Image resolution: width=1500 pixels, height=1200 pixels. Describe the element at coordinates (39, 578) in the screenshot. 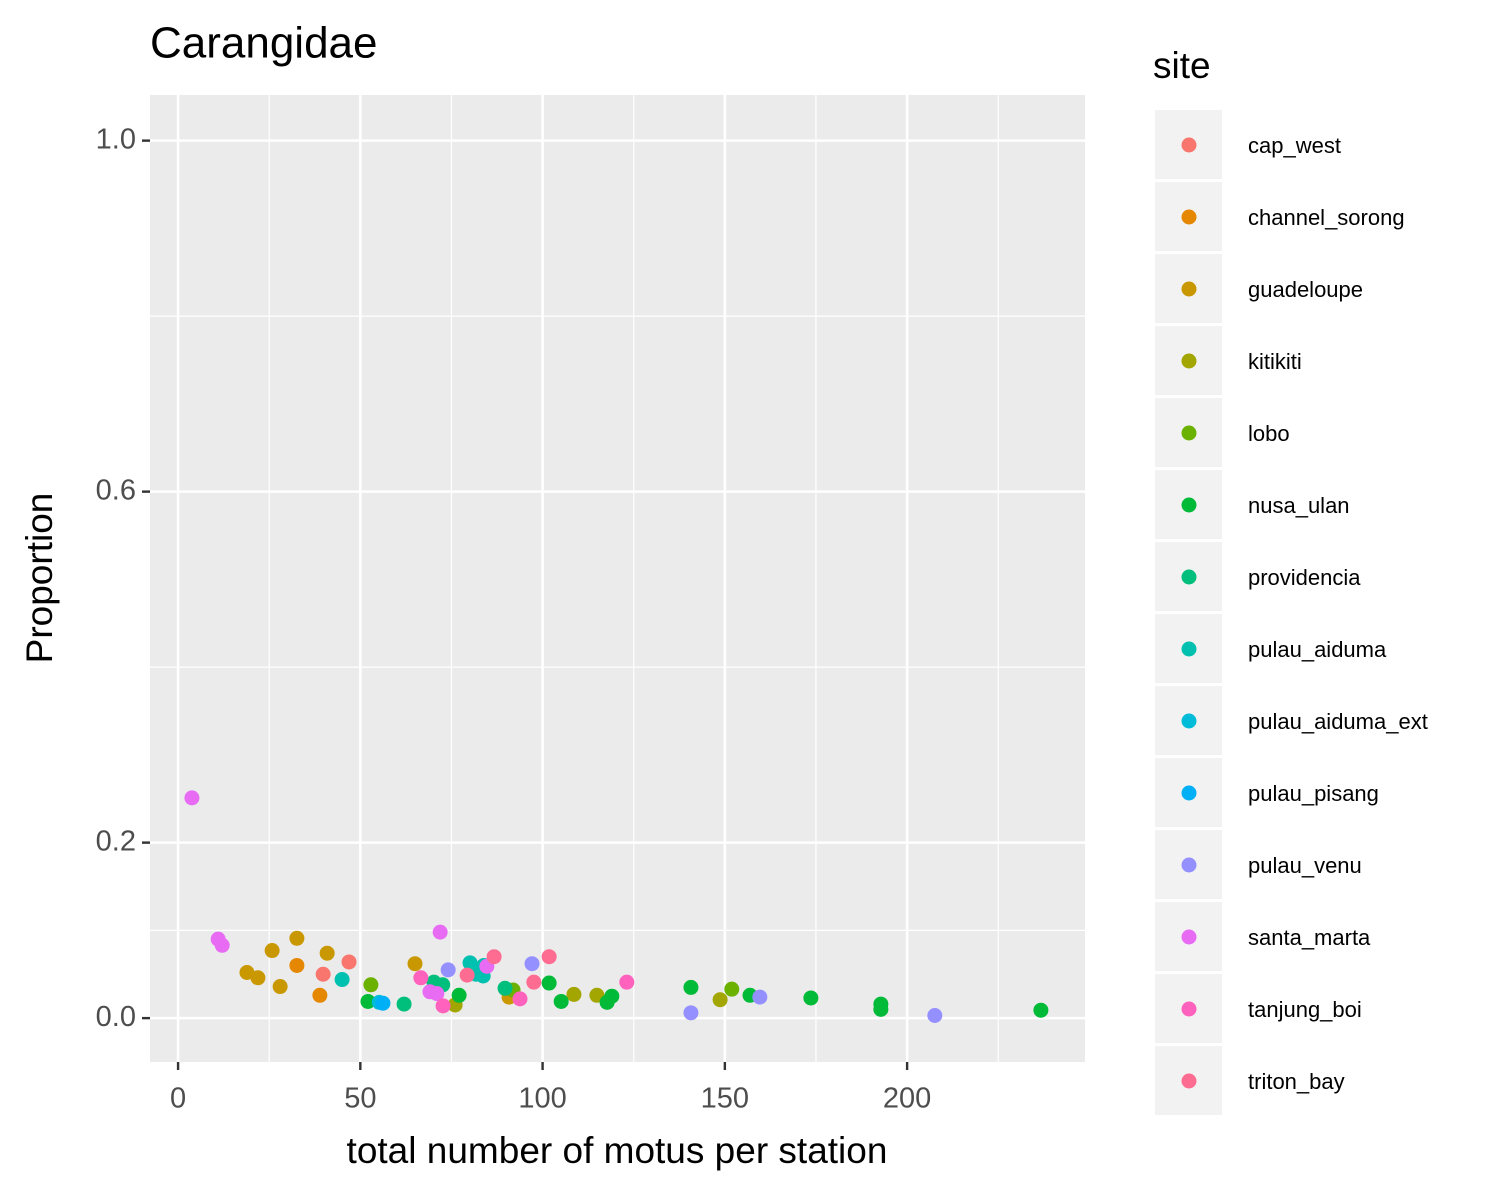

I see `y-axis-title: Proportion` at that location.